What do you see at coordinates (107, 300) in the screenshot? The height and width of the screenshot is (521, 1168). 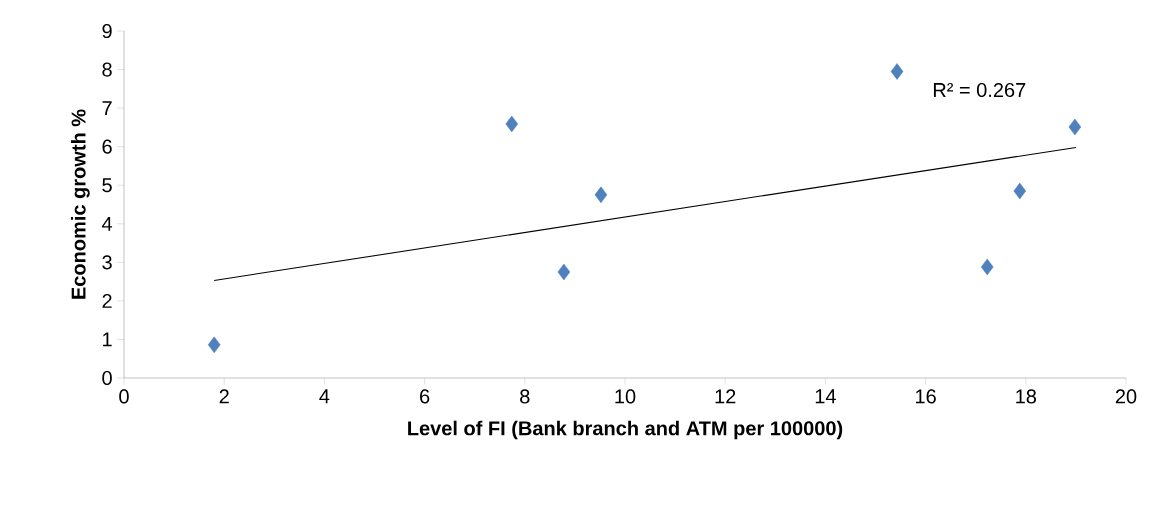 I see `y-tick-label: 2` at bounding box center [107, 300].